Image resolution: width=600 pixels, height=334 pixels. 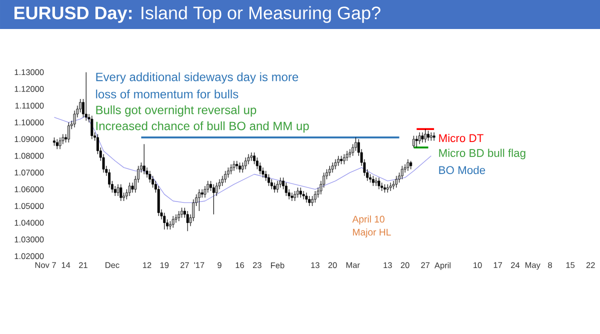 What do you see at coordinates (199, 265) in the screenshot?
I see `x-tick-label: '17` at bounding box center [199, 265].